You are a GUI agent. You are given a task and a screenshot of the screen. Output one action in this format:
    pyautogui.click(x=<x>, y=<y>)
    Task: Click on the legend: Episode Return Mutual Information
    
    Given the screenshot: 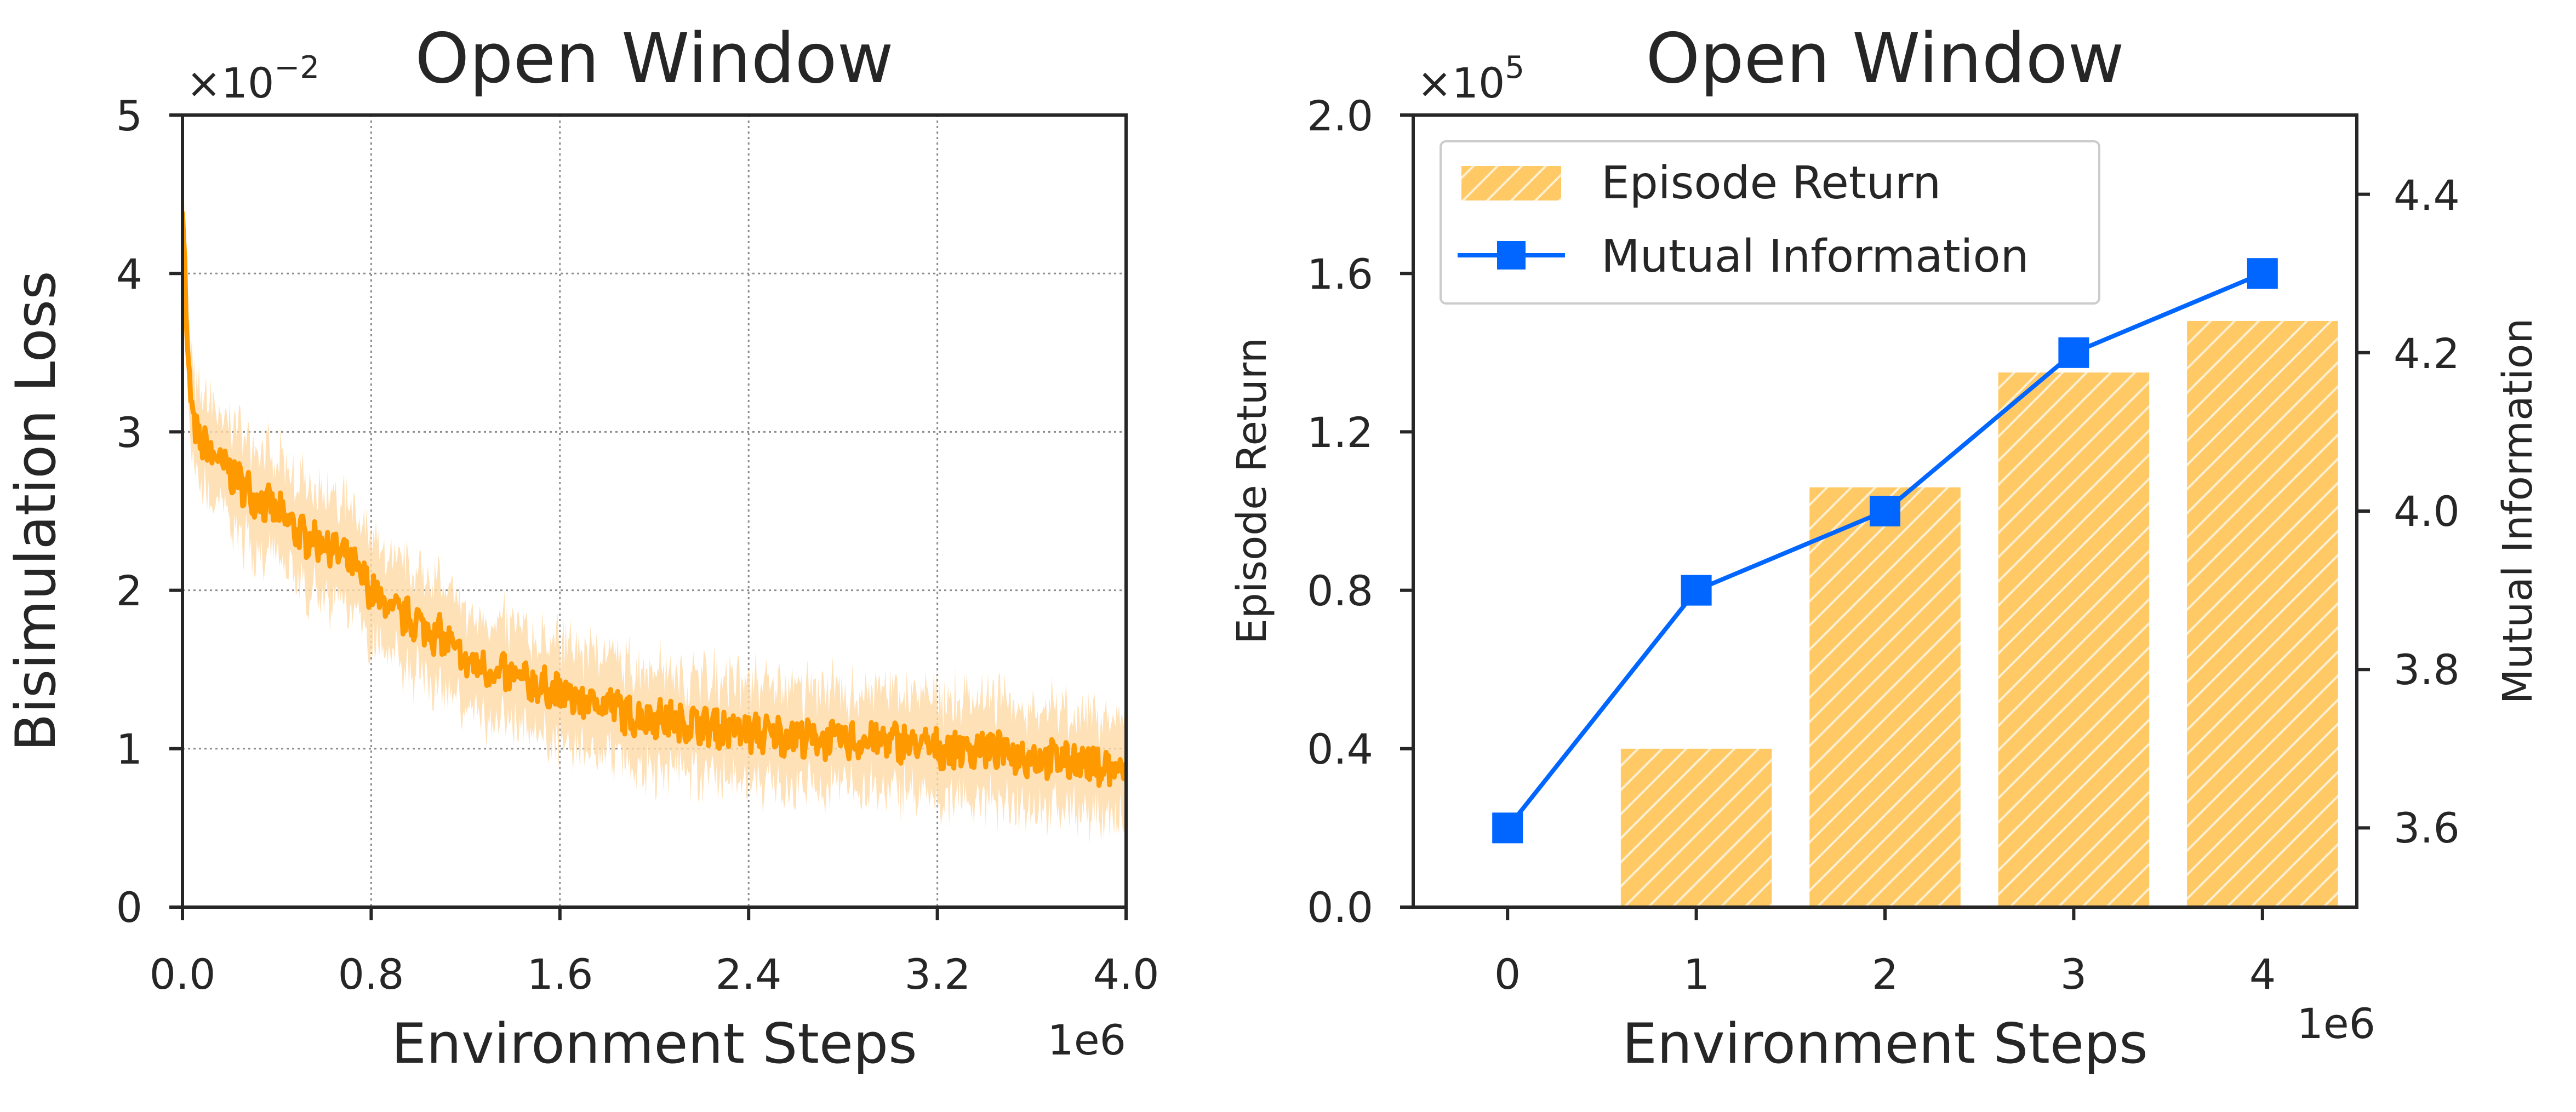 What is the action you would take?
    pyautogui.click(x=1770, y=222)
    